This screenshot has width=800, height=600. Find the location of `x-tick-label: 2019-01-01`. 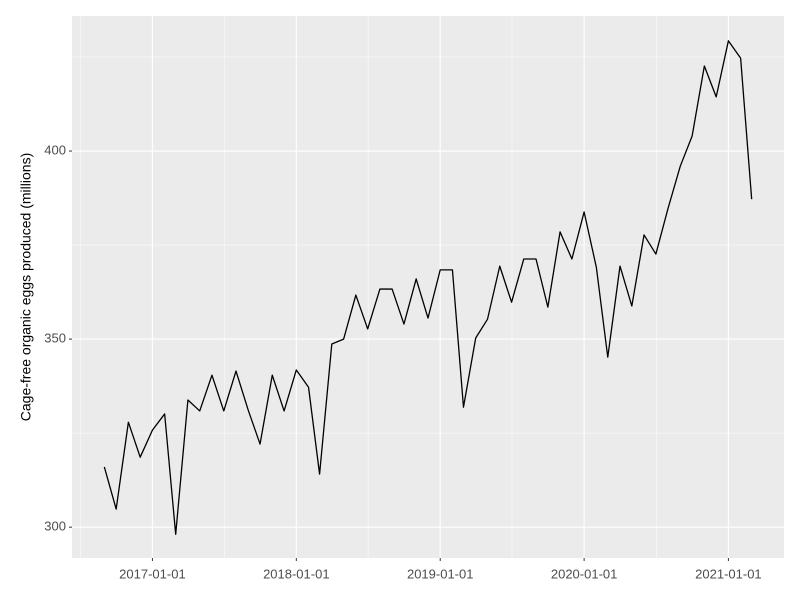

x-tick-label: 2019-01-01 is located at coordinates (440, 573).